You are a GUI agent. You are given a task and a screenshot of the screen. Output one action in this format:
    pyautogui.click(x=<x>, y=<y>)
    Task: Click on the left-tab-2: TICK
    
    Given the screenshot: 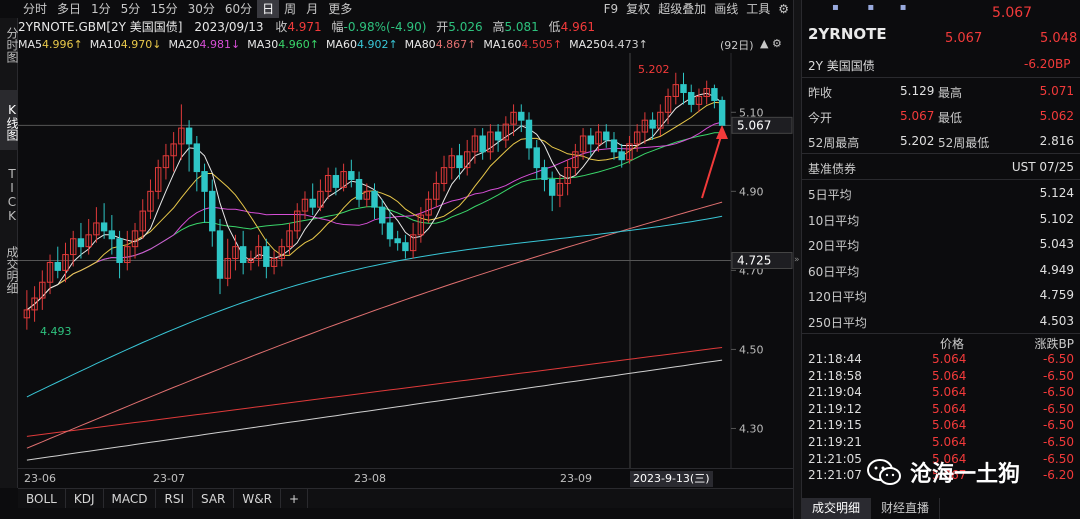 What is the action you would take?
    pyautogui.click(x=12, y=195)
    